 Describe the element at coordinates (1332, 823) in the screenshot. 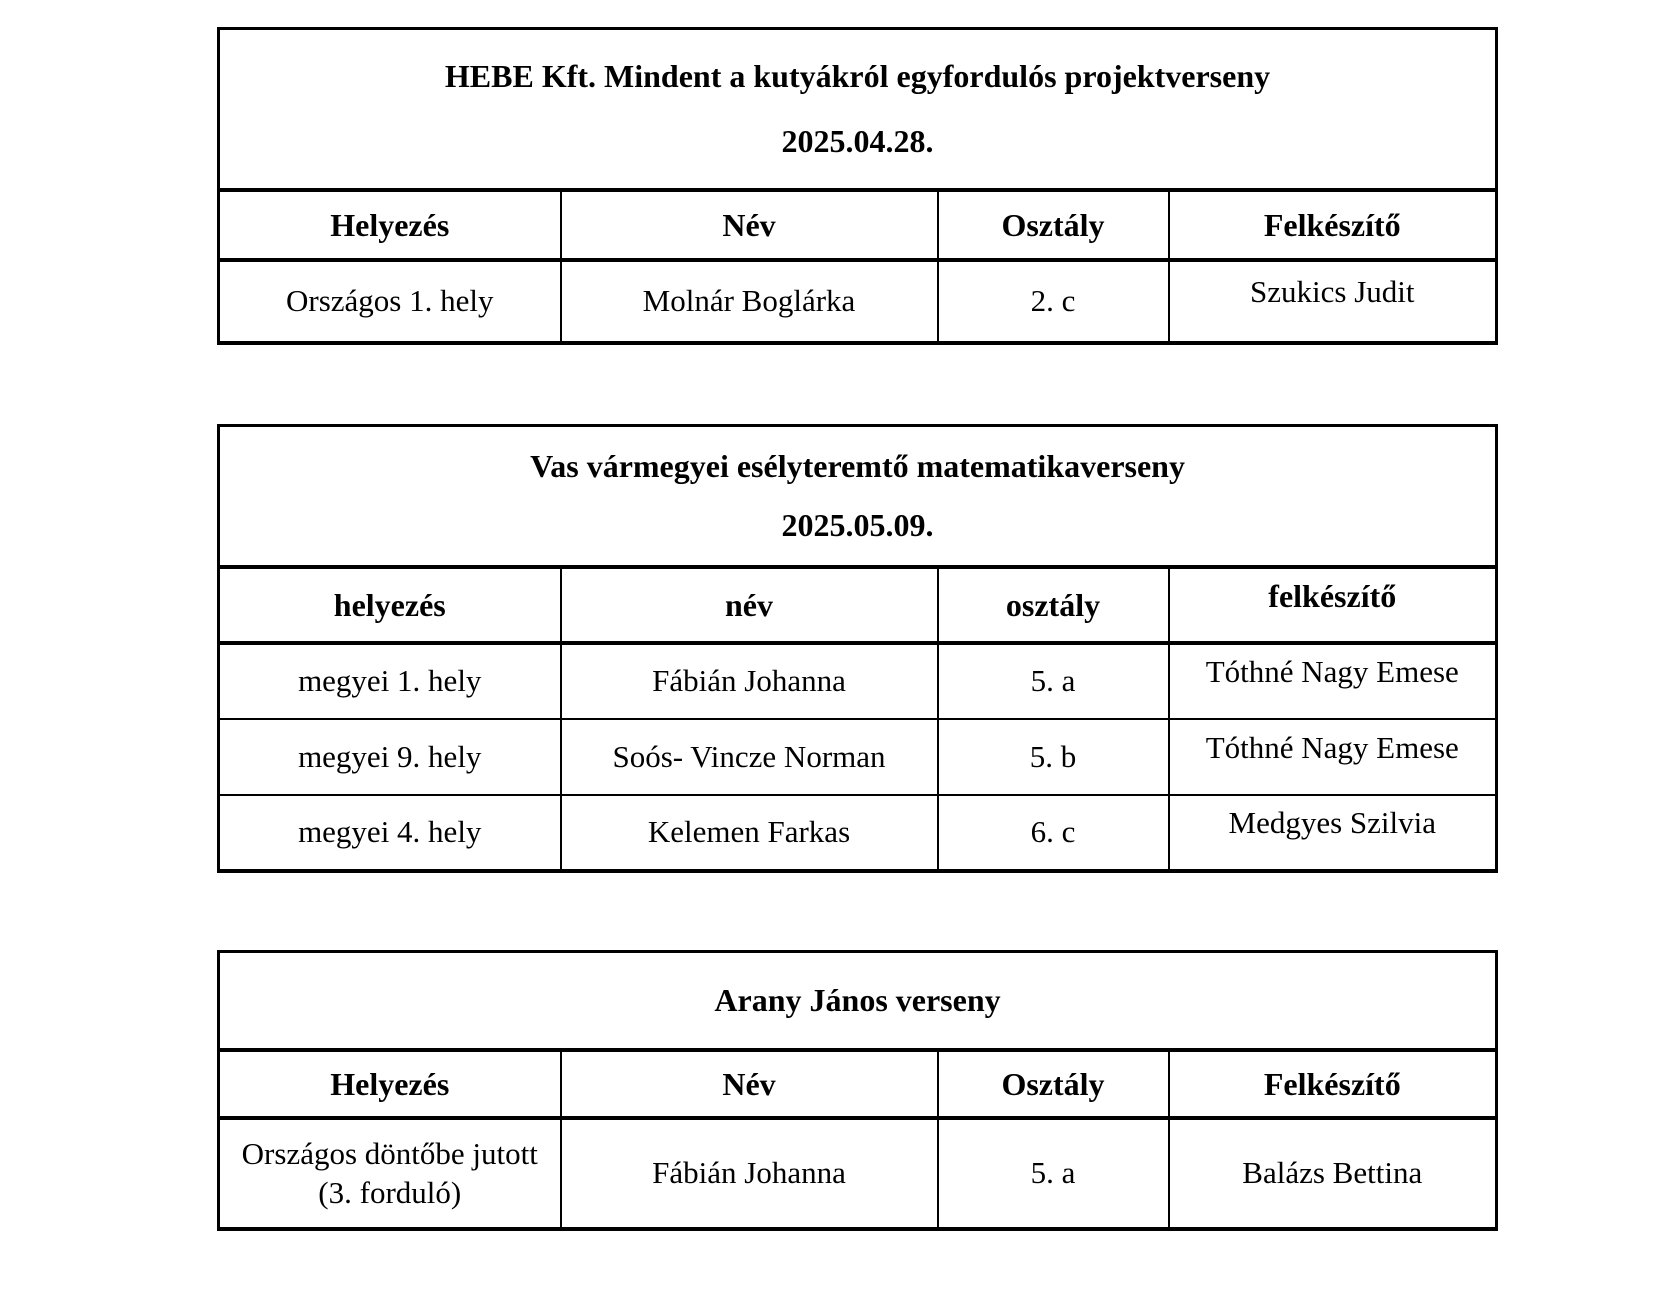

I see `cell-felkeszito-text: Medgyes Szilvia` at that location.